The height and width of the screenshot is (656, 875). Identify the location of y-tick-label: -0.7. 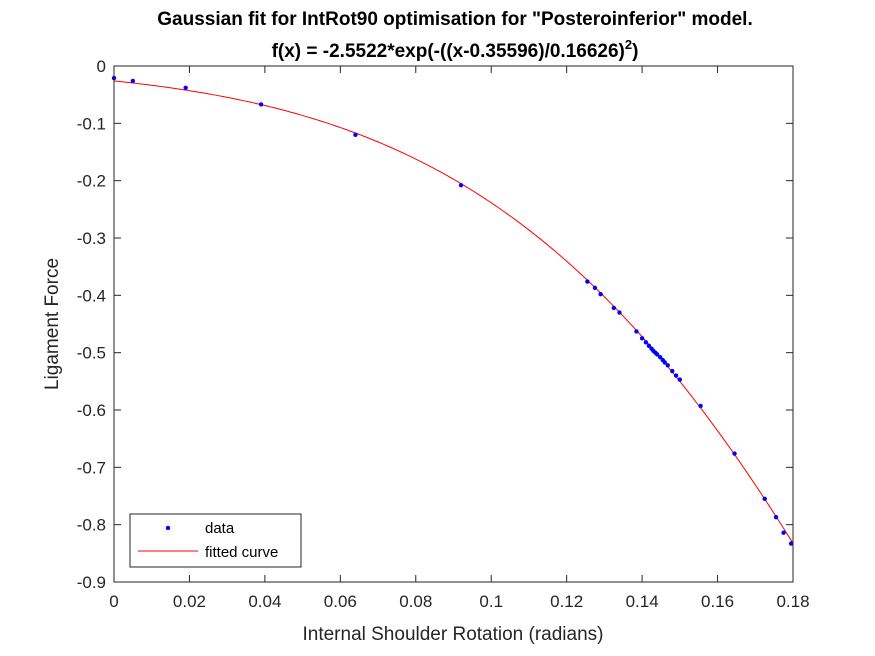
(91, 467).